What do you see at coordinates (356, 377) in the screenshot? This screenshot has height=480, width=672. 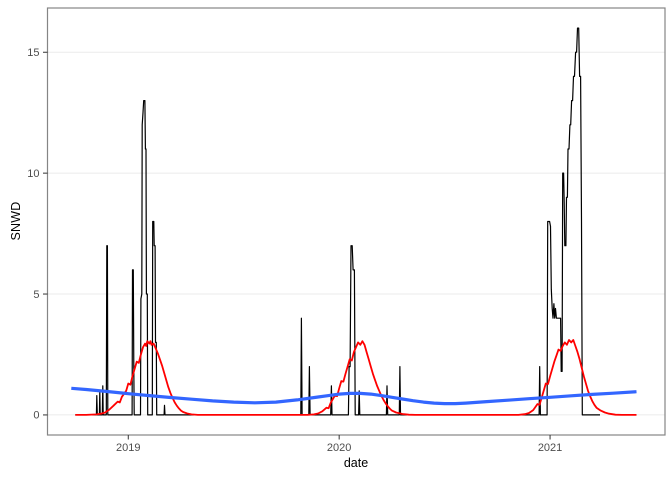 I see `series-line-red-seasonal-smooth` at bounding box center [356, 377].